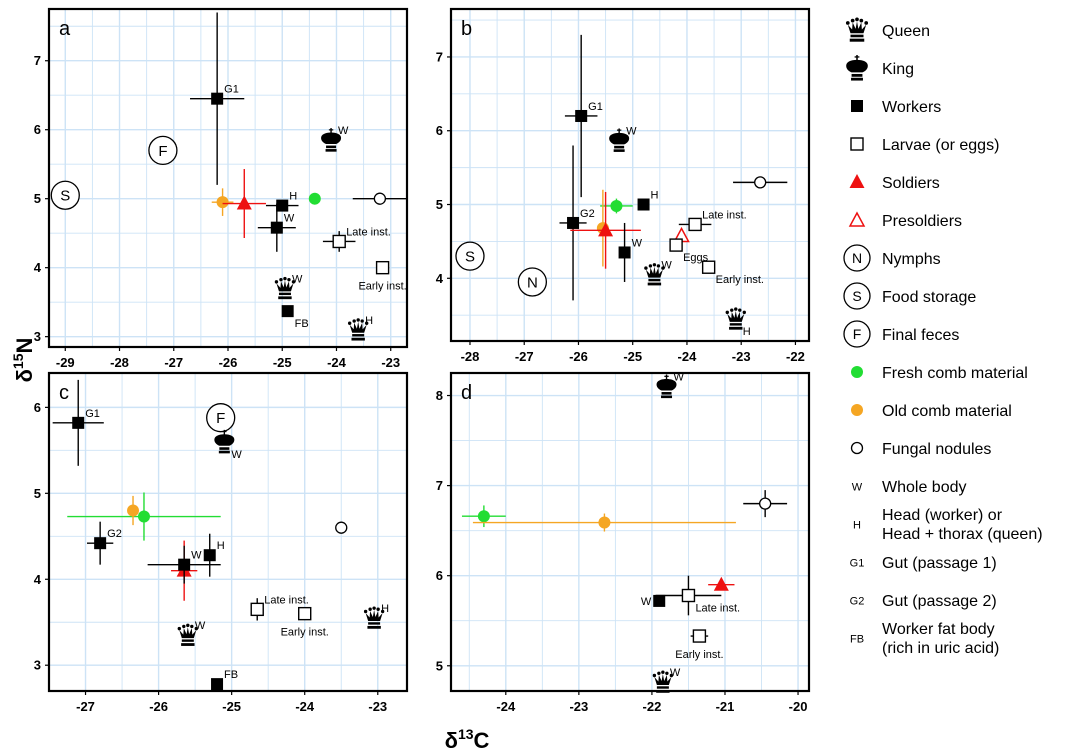 This screenshot has height=754, width=1079. What do you see at coordinates (857, 488) in the screenshot?
I see `legend-abbr: W` at bounding box center [857, 488].